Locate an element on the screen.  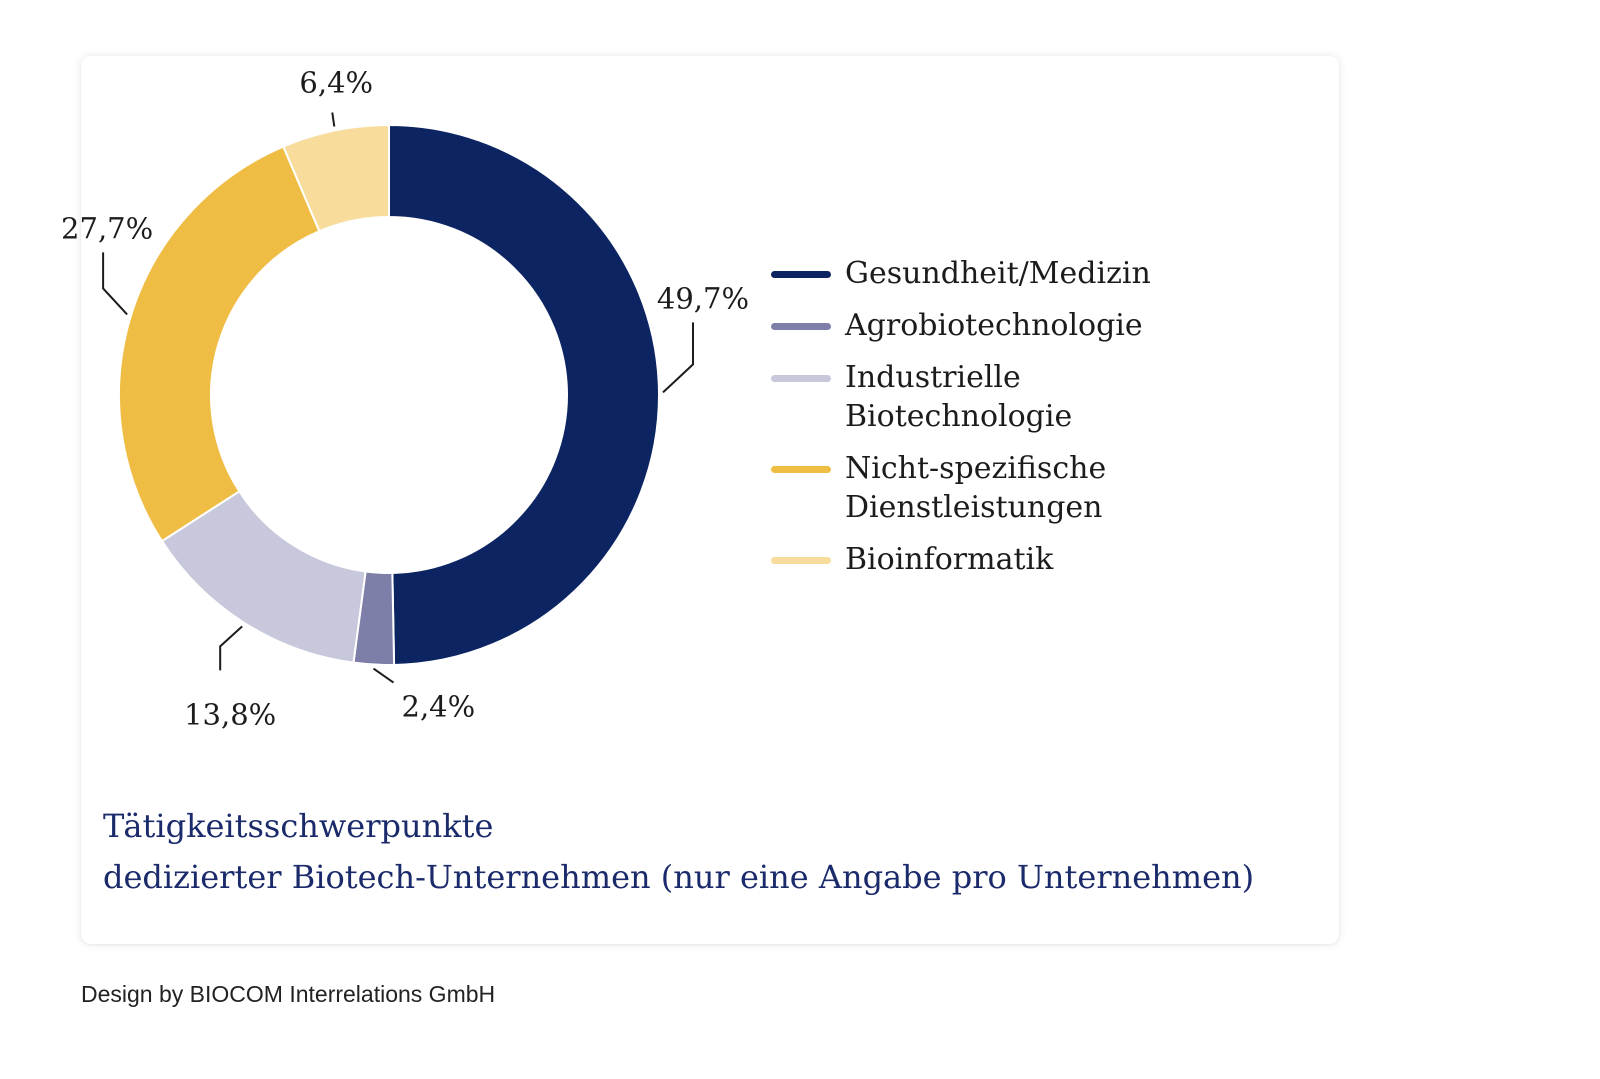
data-label-gesundheit-medizin: 49,7% is located at coordinates (703, 298).